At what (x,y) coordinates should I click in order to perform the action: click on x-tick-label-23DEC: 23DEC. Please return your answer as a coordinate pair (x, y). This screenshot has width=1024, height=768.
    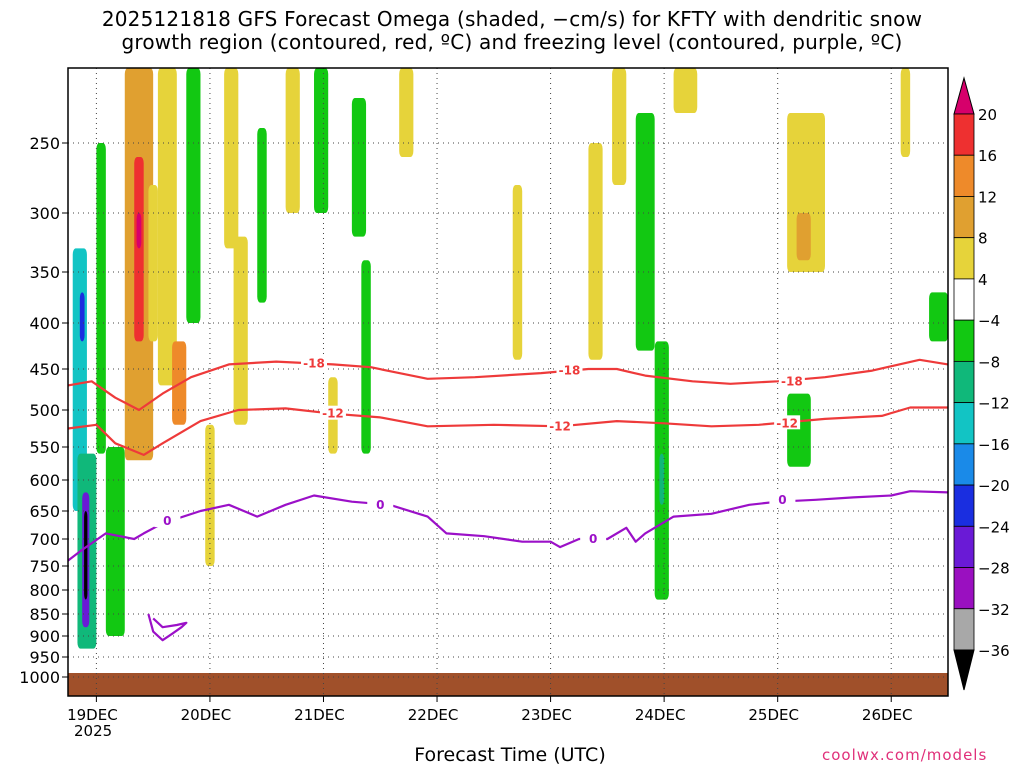
    Looking at the image, I should click on (546, 715).